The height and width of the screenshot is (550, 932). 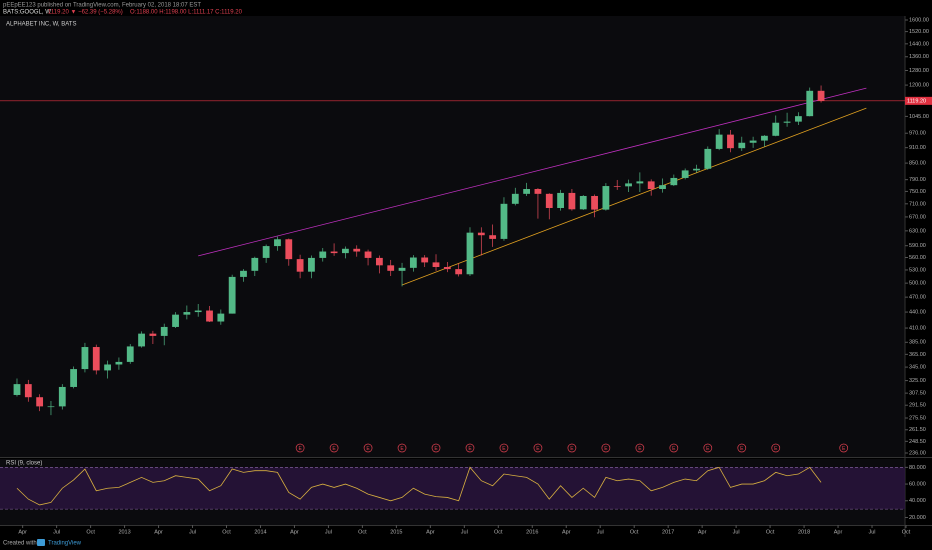 What do you see at coordinates (917, 355) in the screenshot?
I see `y-tick-label: 365.00` at bounding box center [917, 355].